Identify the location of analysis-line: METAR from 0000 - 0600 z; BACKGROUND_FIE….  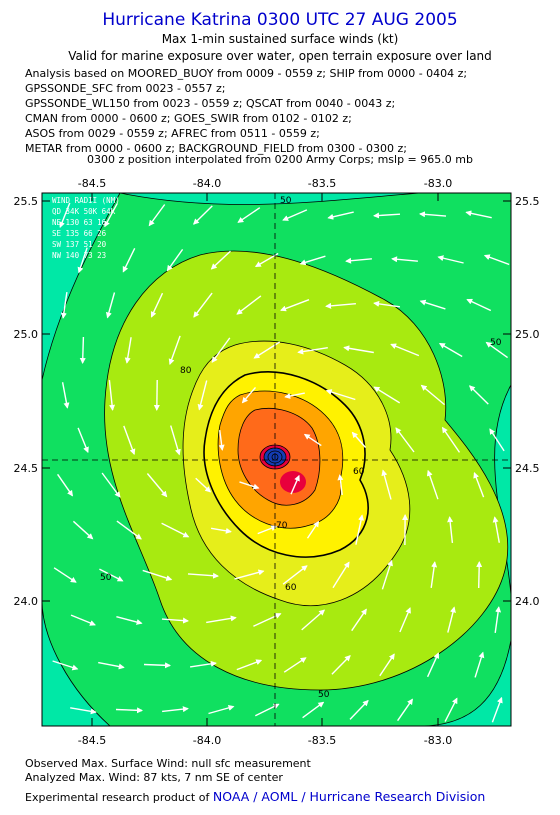
(216, 148).